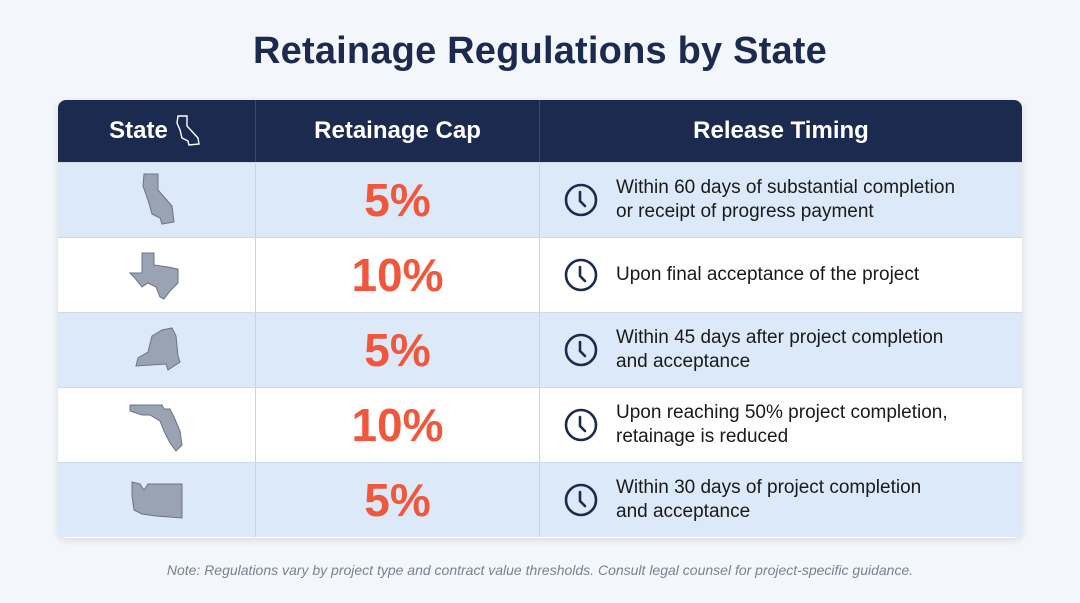 The image size is (1080, 603). I want to click on timing-cell: Upon final acceptance of the project, so click(781, 275).